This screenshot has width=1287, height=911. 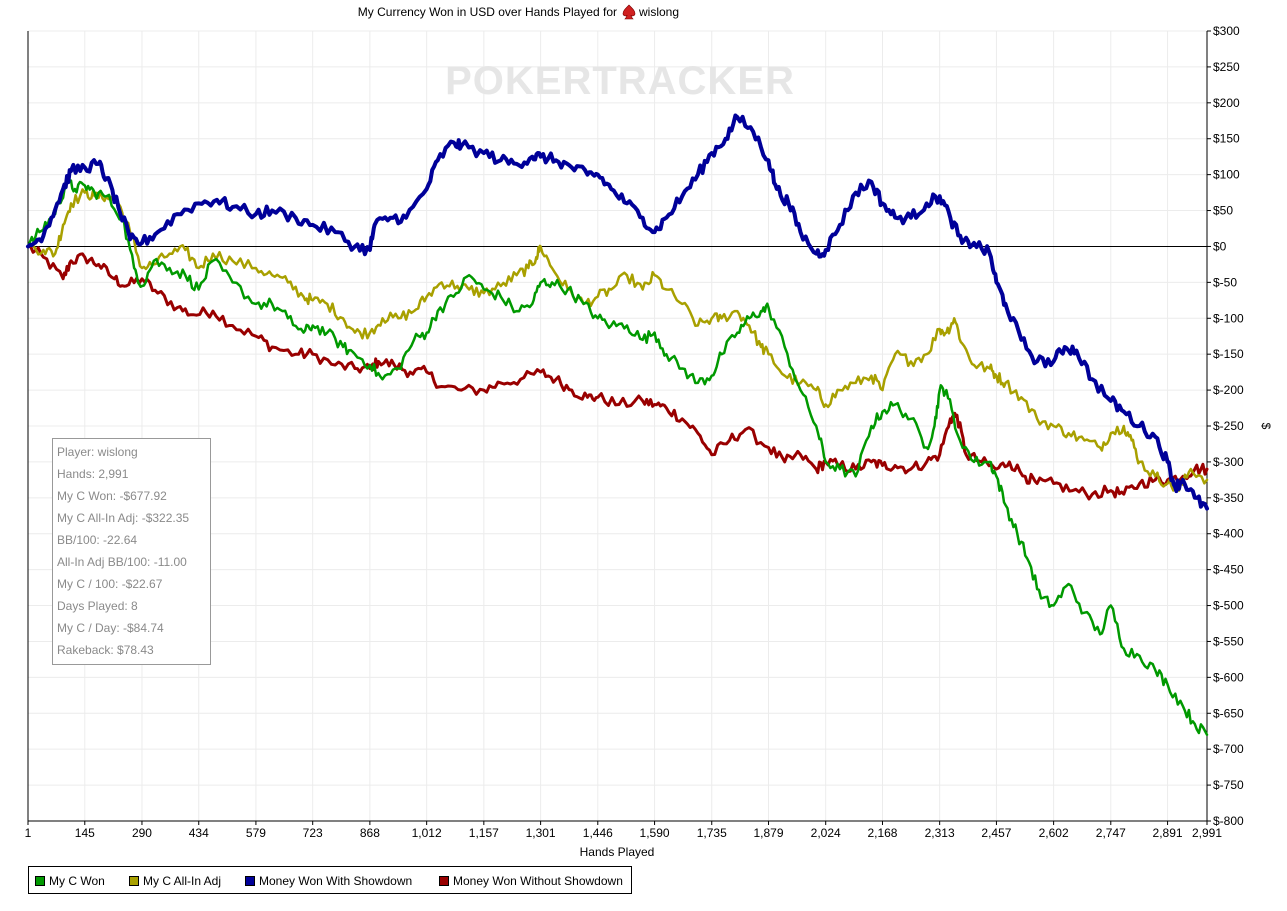 I want to click on legend-item-with-showdown: Money Won With Showdown, so click(x=328, y=881).